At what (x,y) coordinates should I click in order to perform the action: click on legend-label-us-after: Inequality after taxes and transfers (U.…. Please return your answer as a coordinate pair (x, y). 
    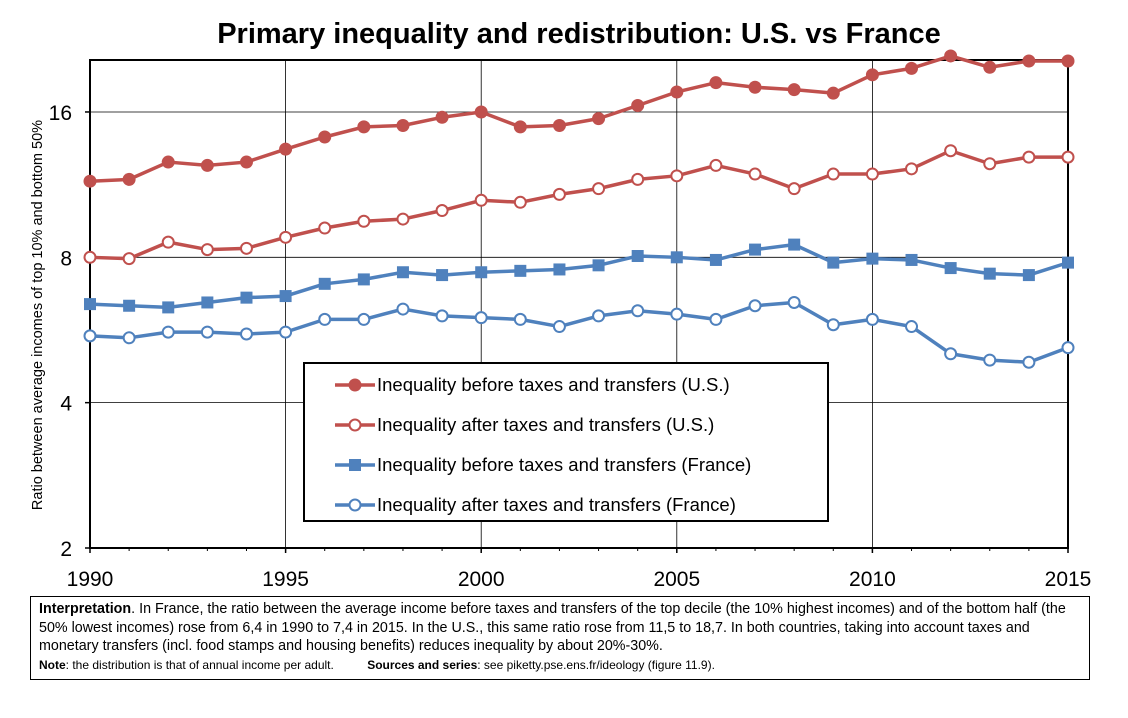
    Looking at the image, I should click on (546, 424).